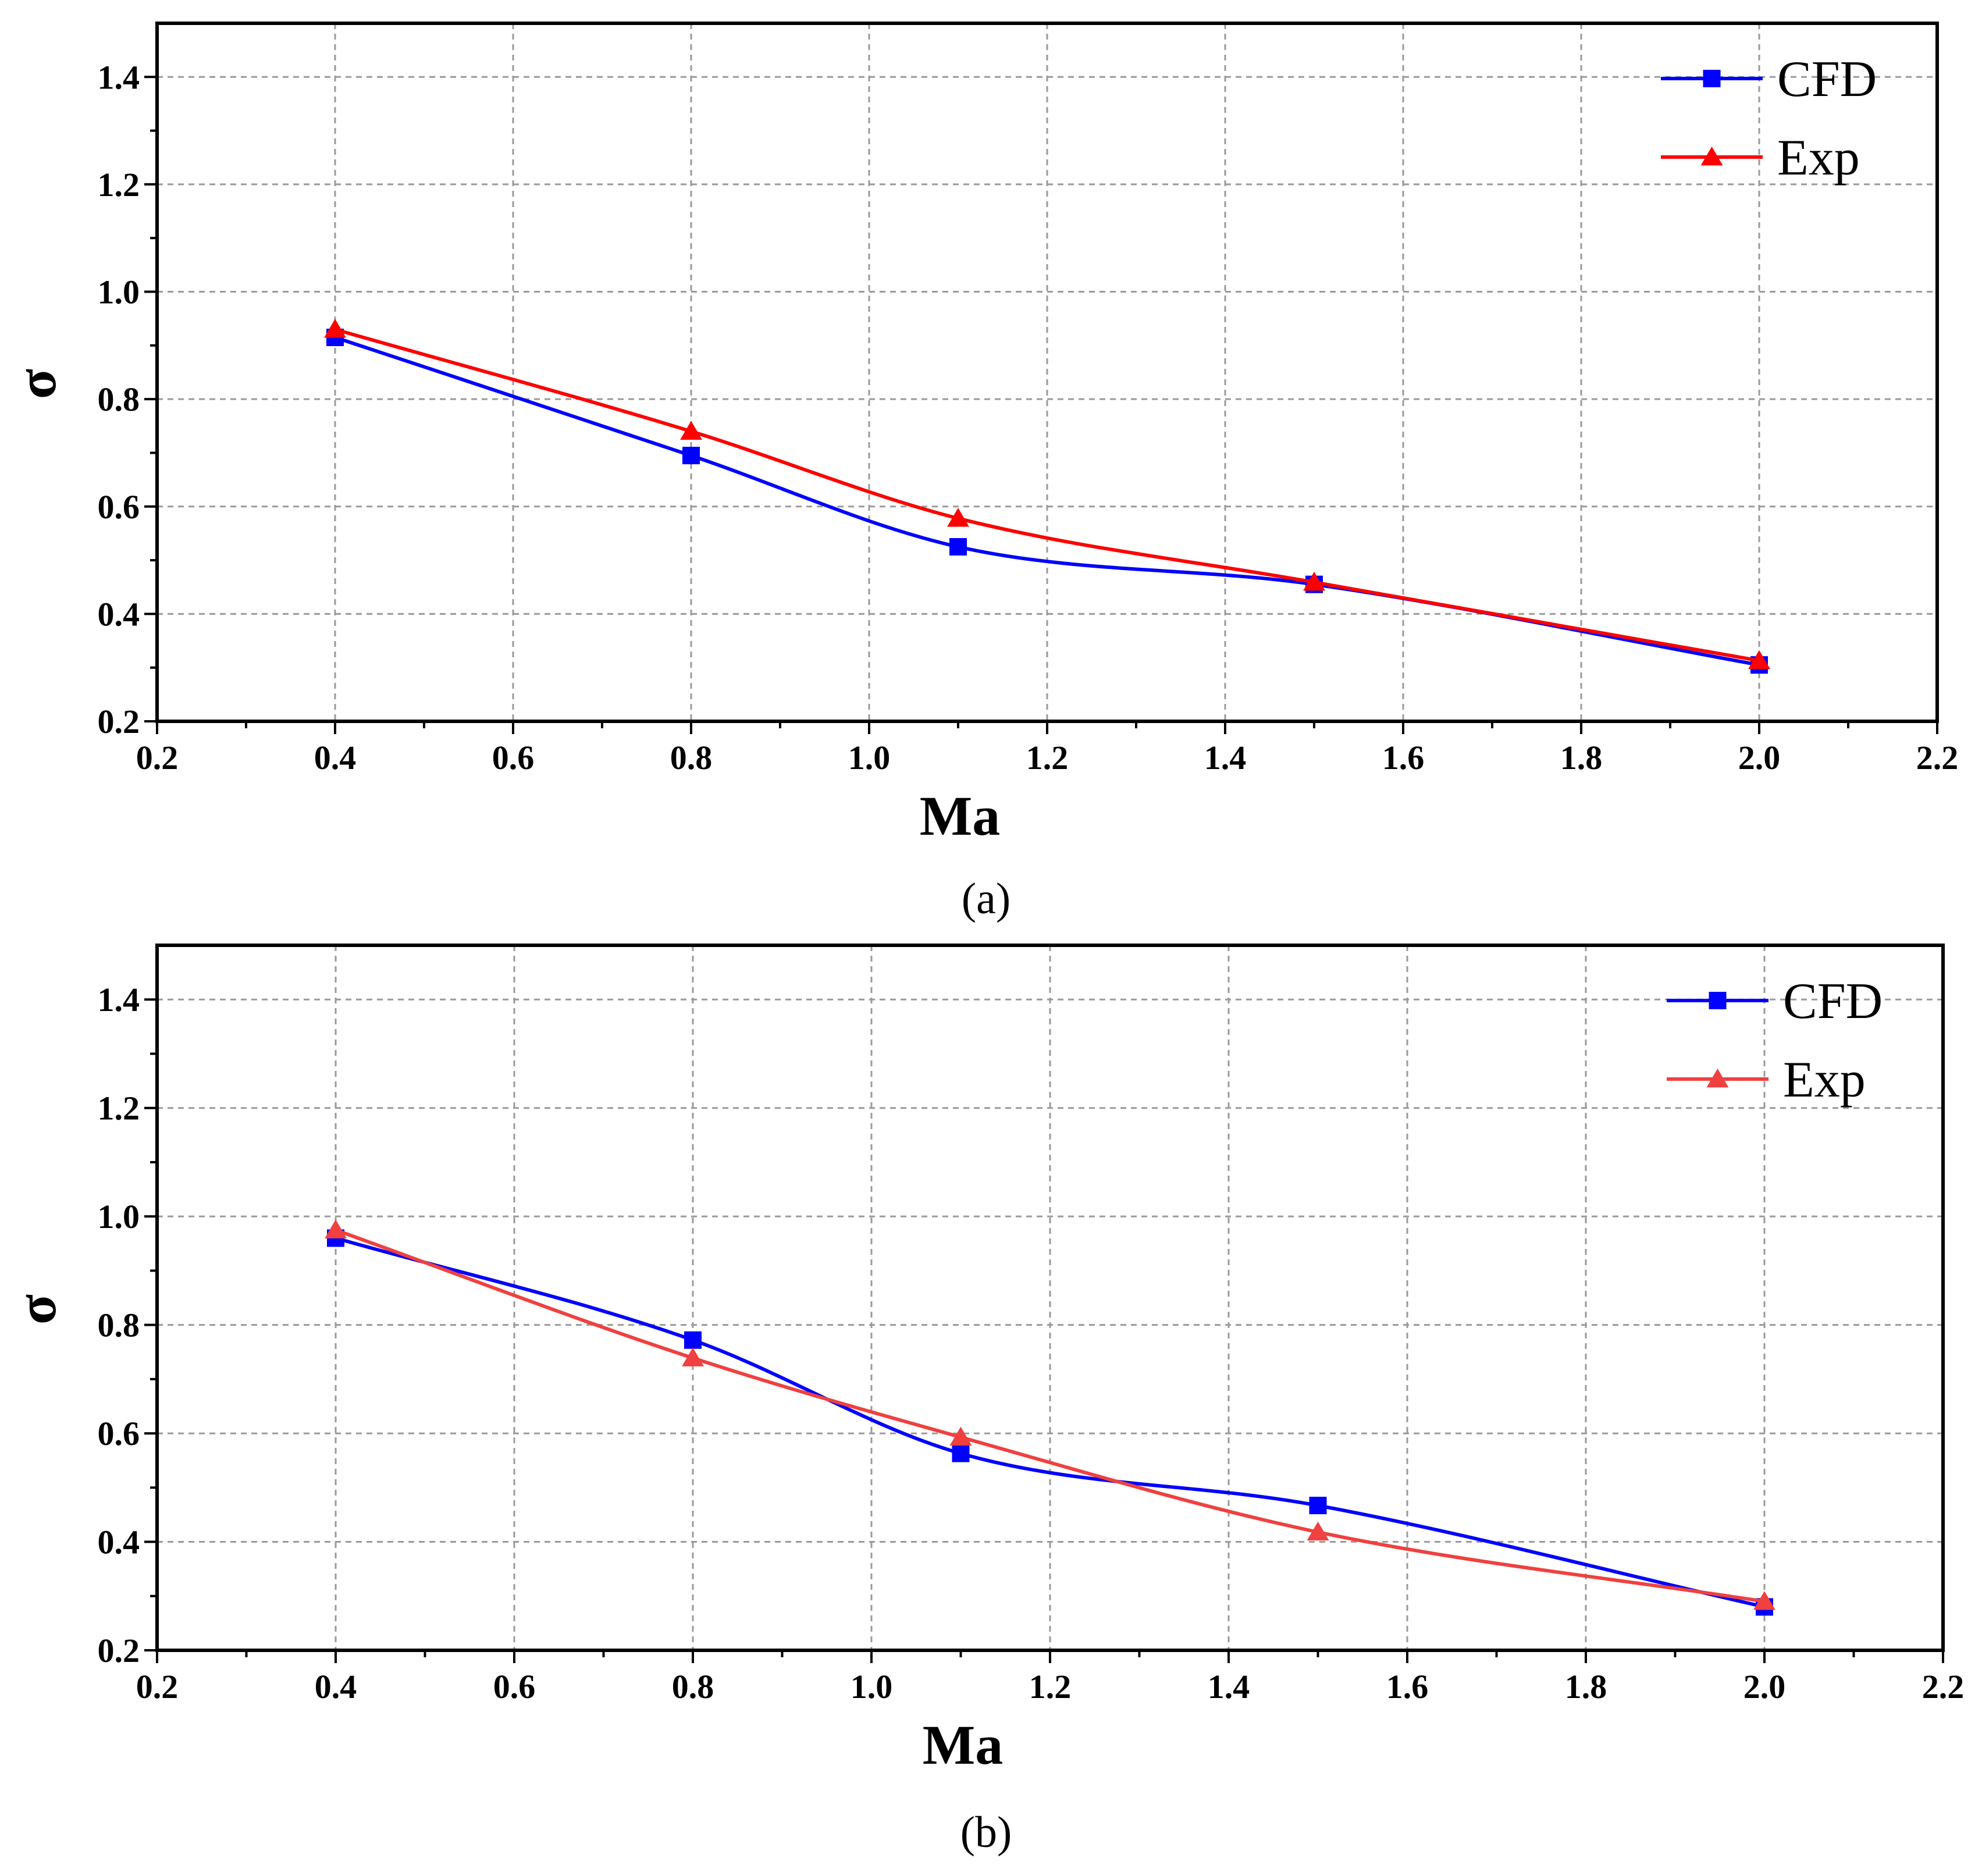 This screenshot has height=1876, width=1982. Describe the element at coordinates (1050, 1422) in the screenshot. I see `series-line-cfd` at that location.